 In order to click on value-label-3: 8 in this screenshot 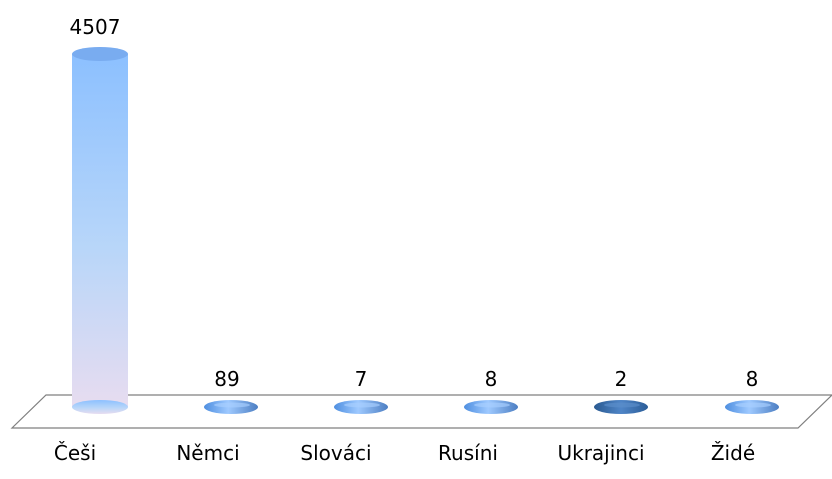, I will do `click(491, 379)`.